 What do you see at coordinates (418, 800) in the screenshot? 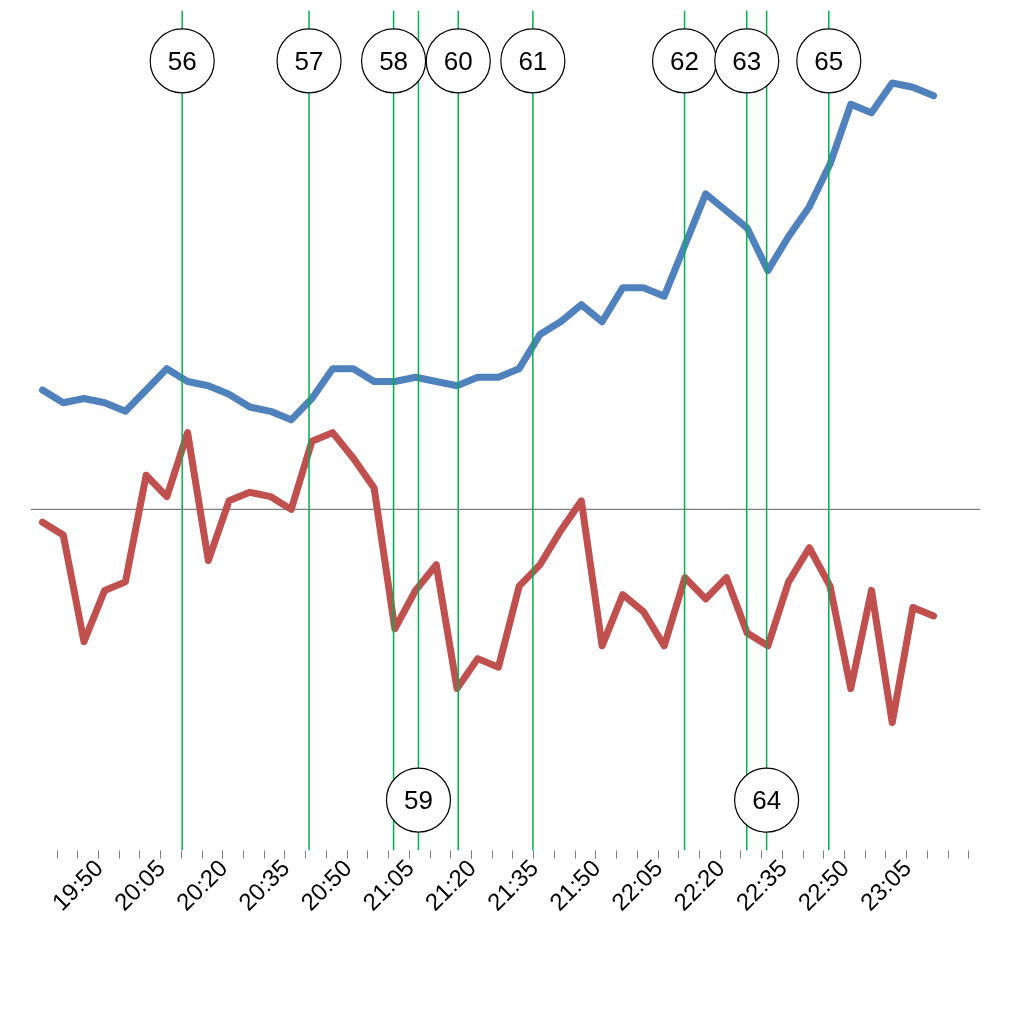
I see `annotation: 59` at bounding box center [418, 800].